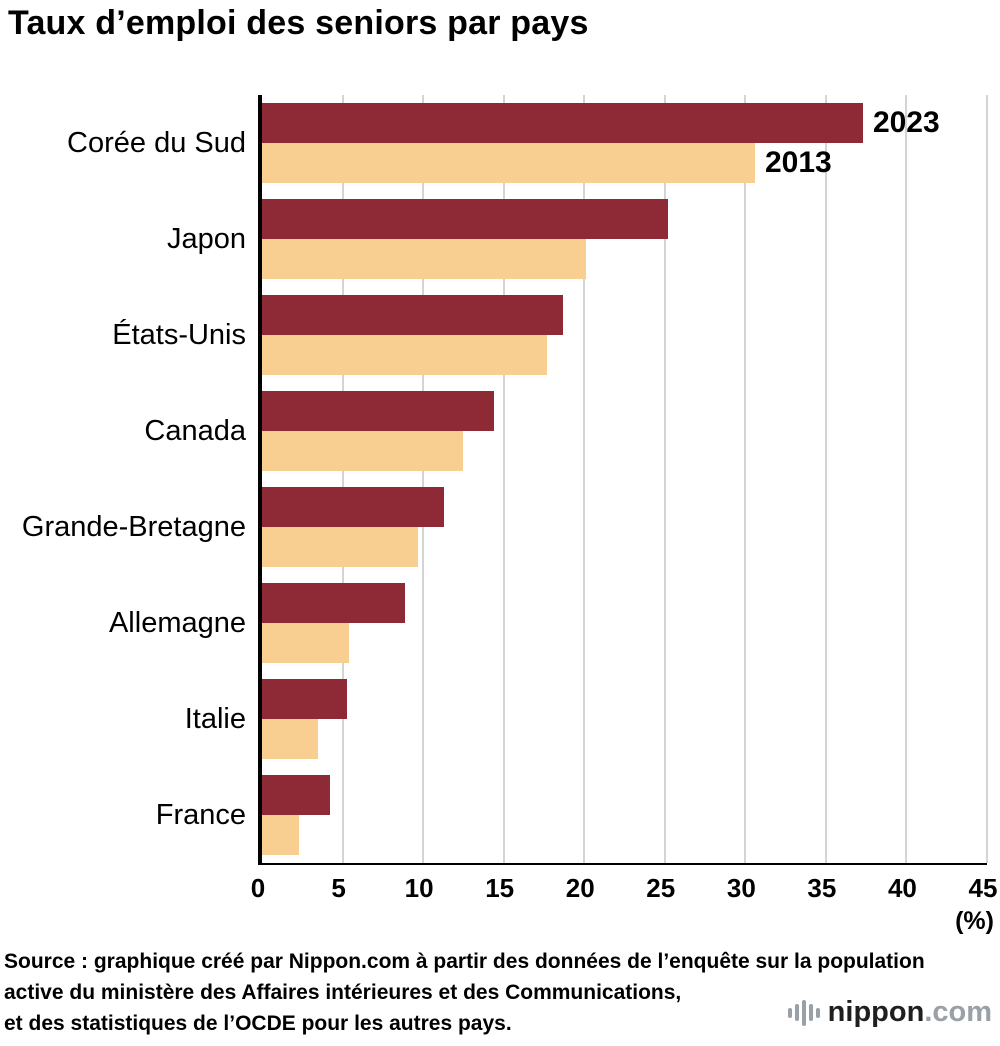 This screenshot has height=1046, width=1000. I want to click on category-label: États-Unis, so click(179, 334).